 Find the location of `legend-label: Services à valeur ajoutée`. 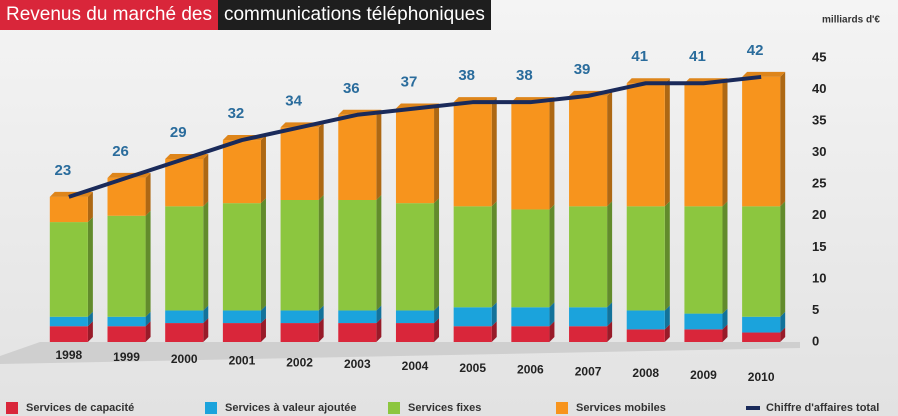

legend-label: Services à valeur ajoutée is located at coordinates (290, 408).